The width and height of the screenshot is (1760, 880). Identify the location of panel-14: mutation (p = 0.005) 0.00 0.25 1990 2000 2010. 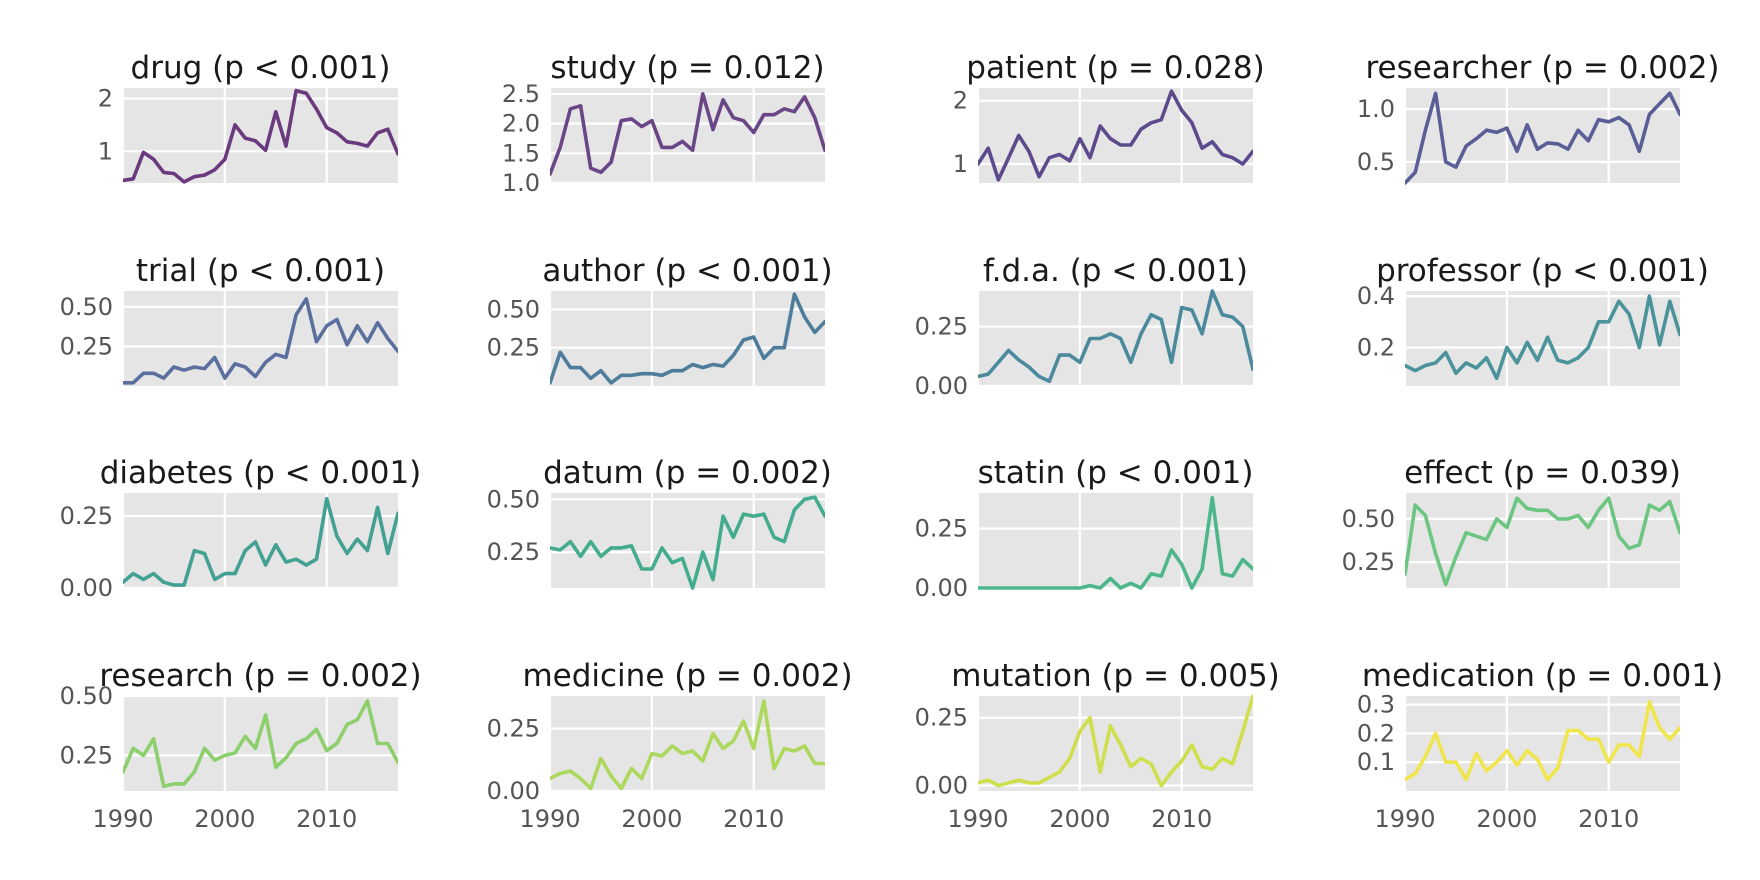
(1097, 745).